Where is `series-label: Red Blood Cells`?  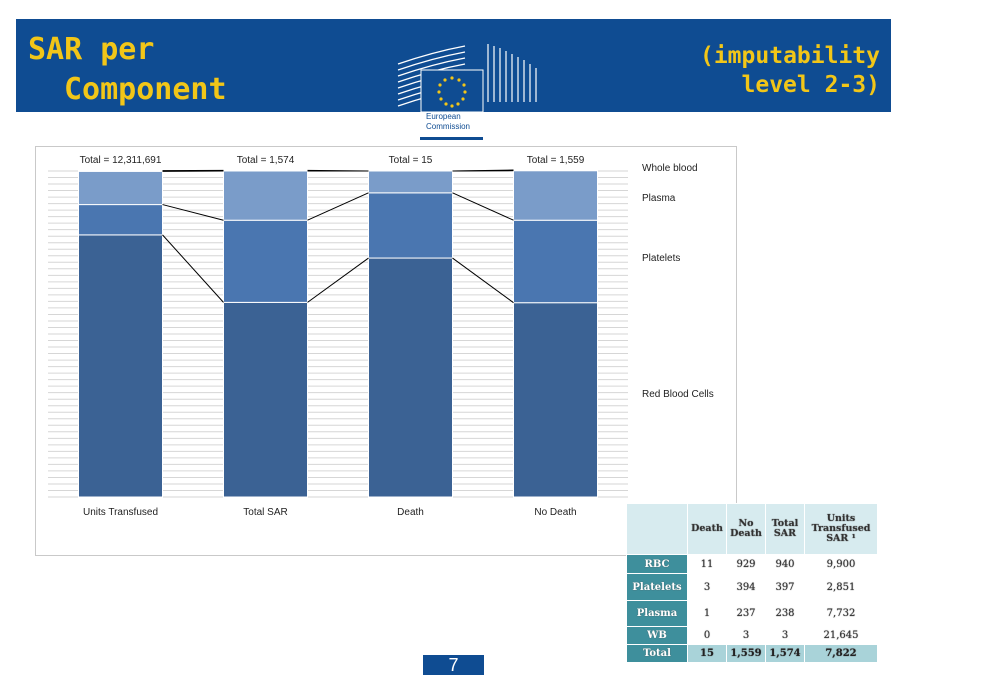
series-label: Red Blood Cells is located at coordinates (678, 394).